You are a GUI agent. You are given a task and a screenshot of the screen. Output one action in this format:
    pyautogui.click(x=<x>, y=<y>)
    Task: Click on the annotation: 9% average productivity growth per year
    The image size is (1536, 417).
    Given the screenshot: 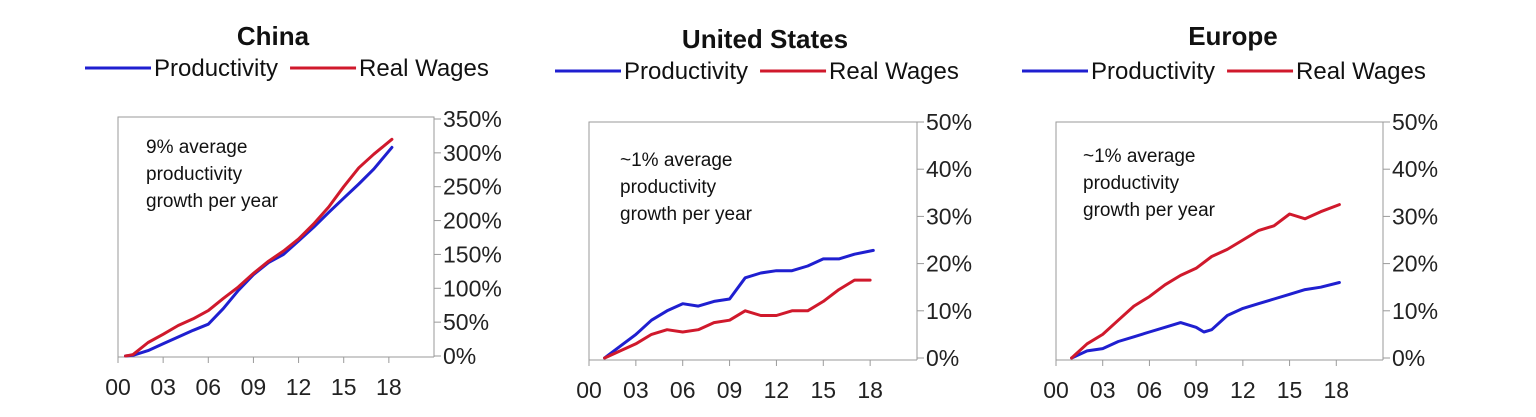 What is the action you would take?
    pyautogui.click(x=212, y=174)
    